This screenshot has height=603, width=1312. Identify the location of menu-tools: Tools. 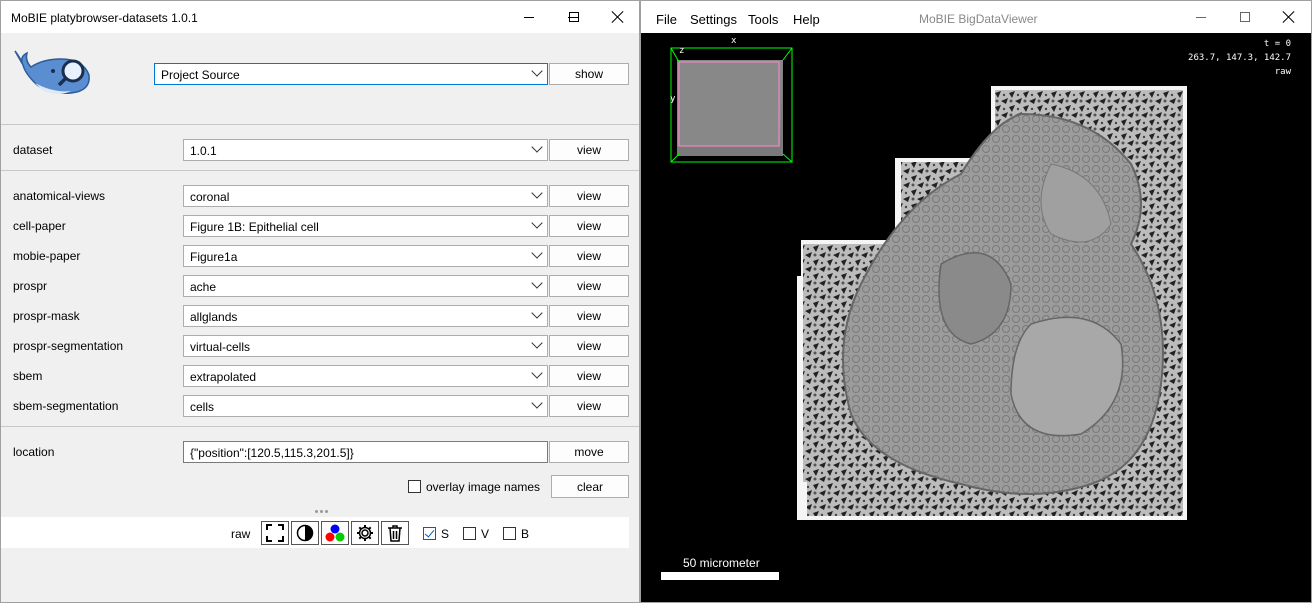
(763, 19).